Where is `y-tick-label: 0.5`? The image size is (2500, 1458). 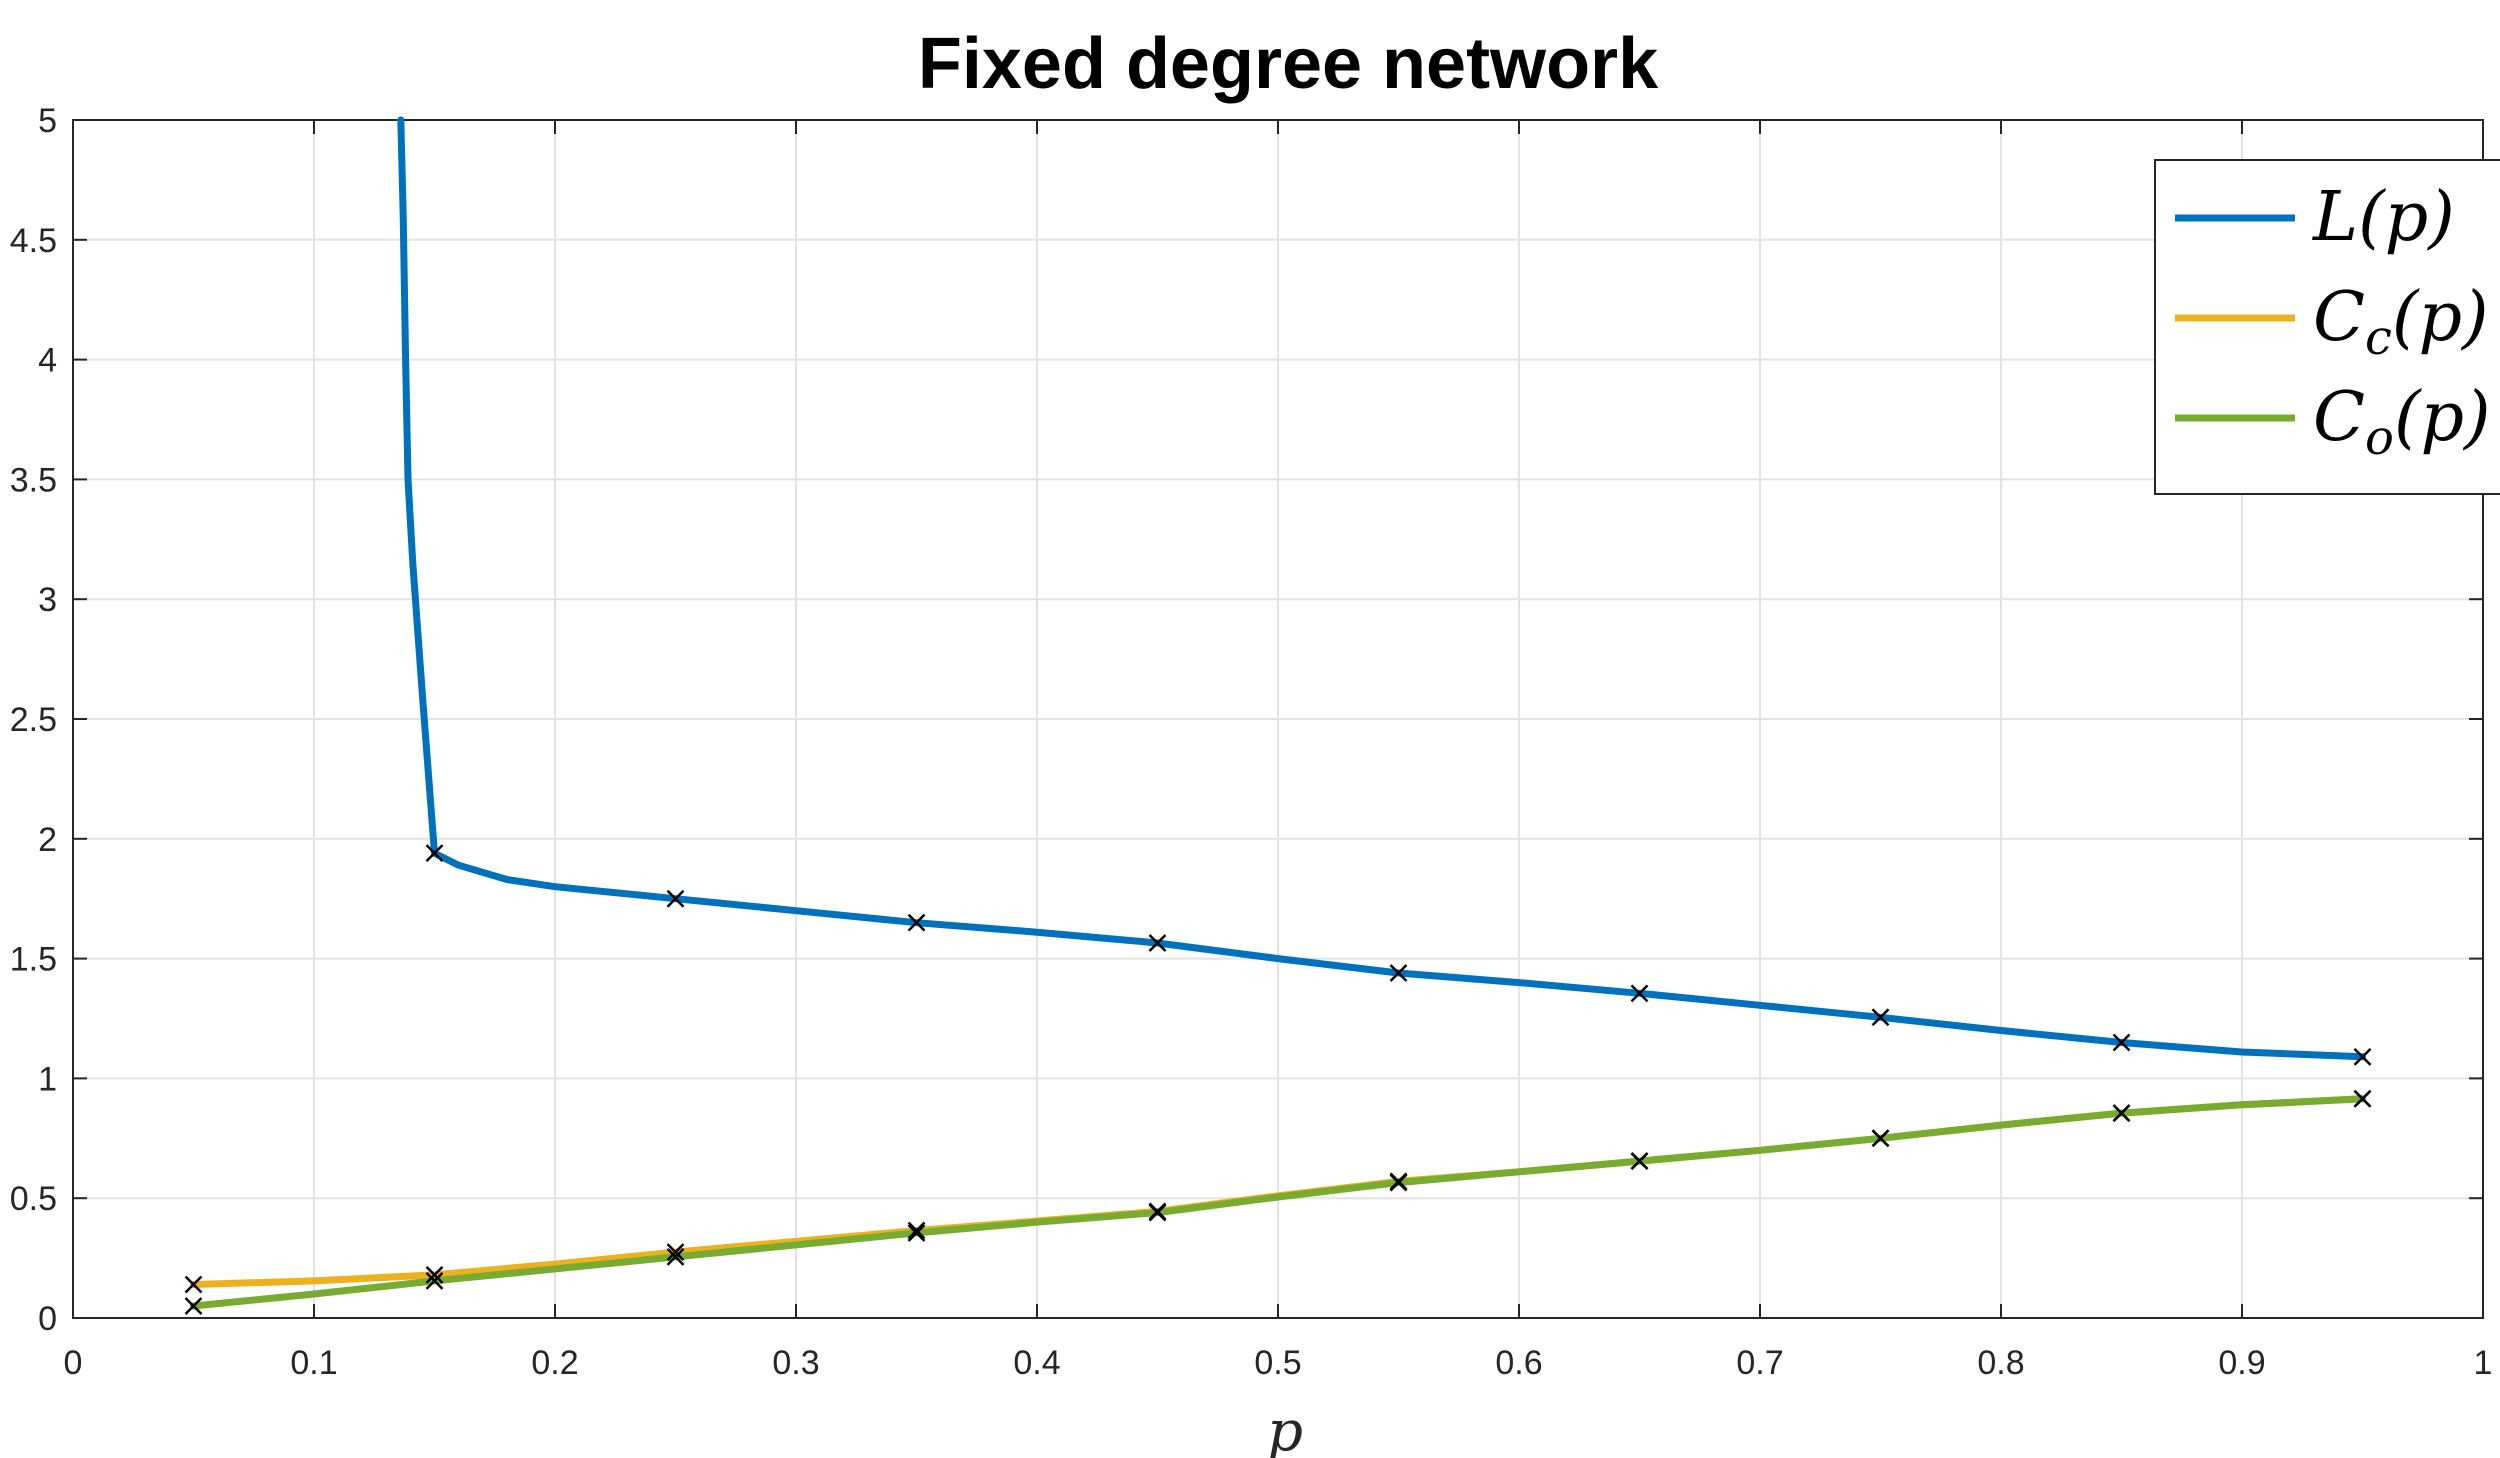 y-tick-label: 0.5 is located at coordinates (33, 1199).